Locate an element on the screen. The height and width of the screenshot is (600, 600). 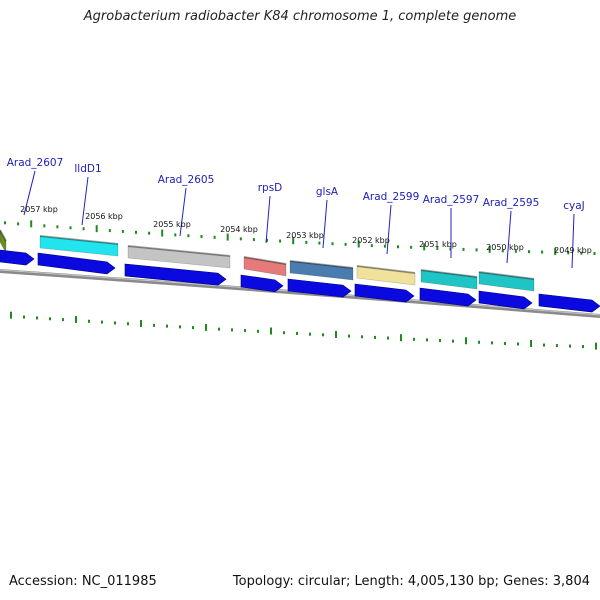
gene-label: Arad_2607 is located at coordinates (35, 163).